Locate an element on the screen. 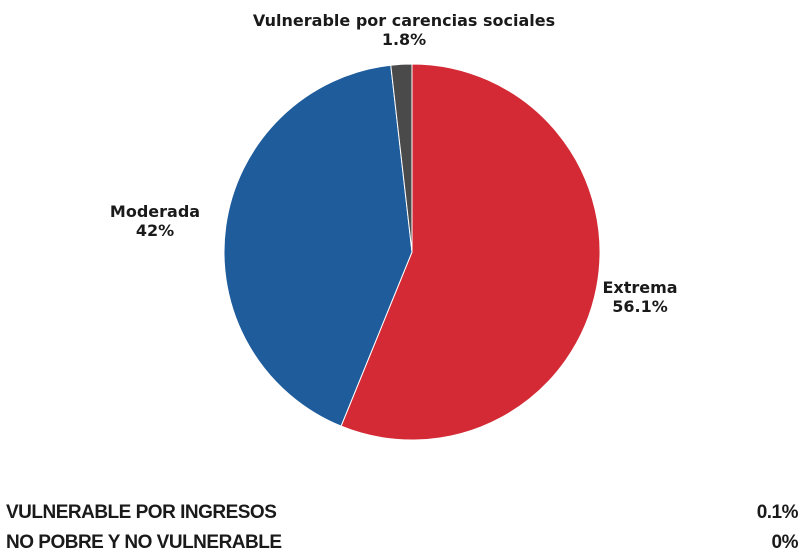  slice-label-moderada: Moderada 42% is located at coordinates (155, 221).